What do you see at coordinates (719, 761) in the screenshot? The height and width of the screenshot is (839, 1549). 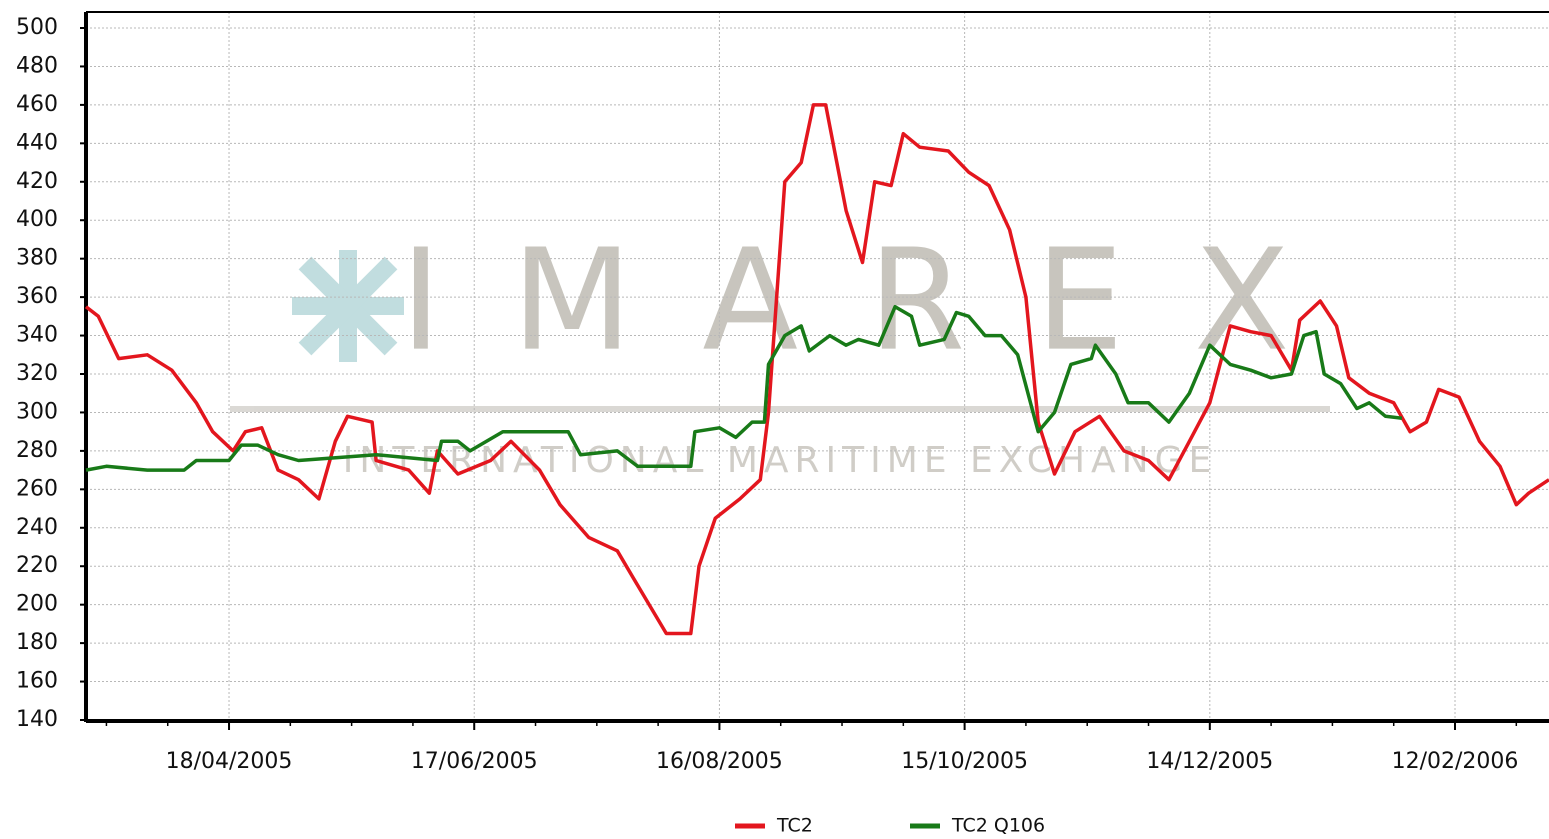 I see `x-tick-label: 16/08/2005` at bounding box center [719, 761].